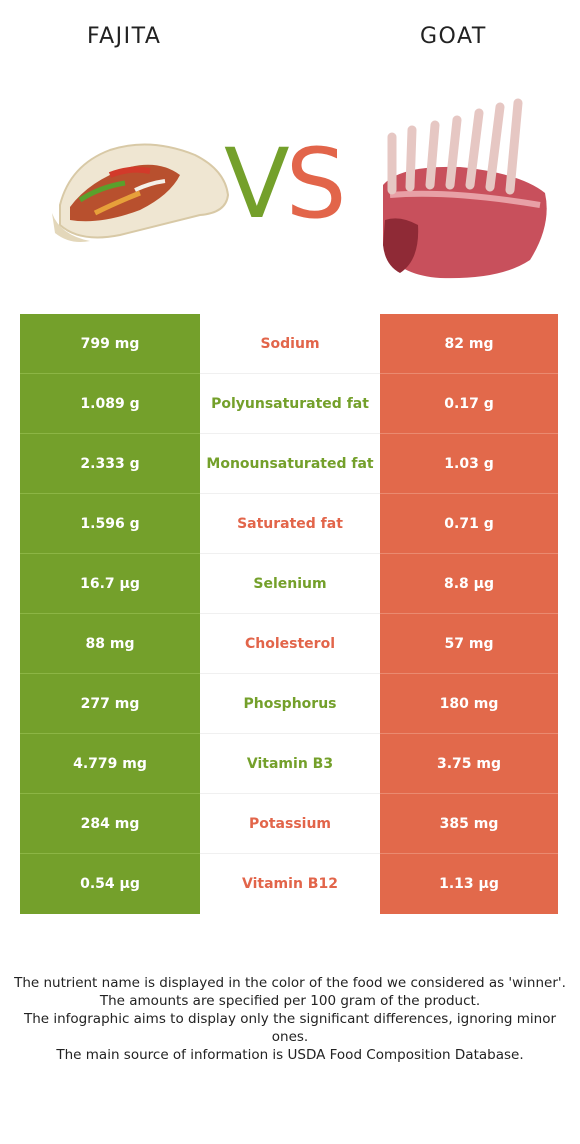  I want to click on right-value: 57 mg, so click(469, 644).